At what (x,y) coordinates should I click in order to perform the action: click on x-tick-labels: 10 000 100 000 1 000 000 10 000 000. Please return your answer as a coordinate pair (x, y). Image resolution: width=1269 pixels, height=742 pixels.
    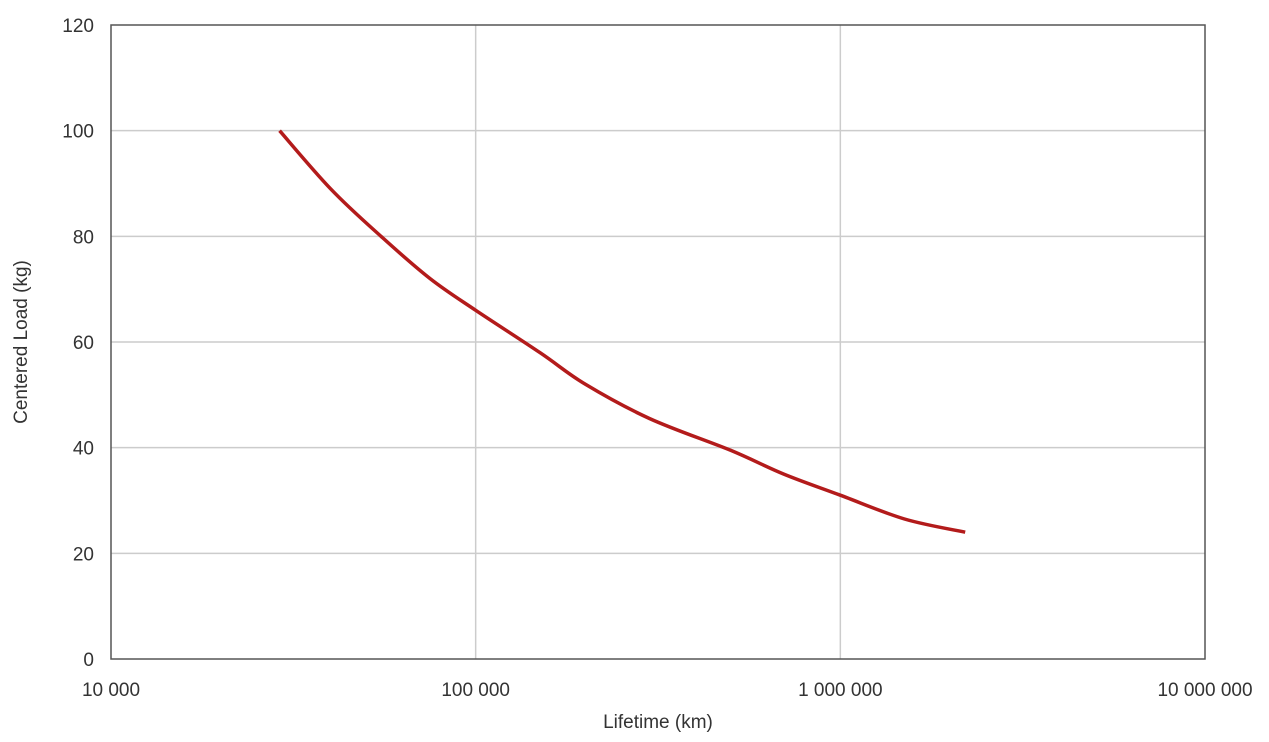
    Looking at the image, I should click on (667, 690).